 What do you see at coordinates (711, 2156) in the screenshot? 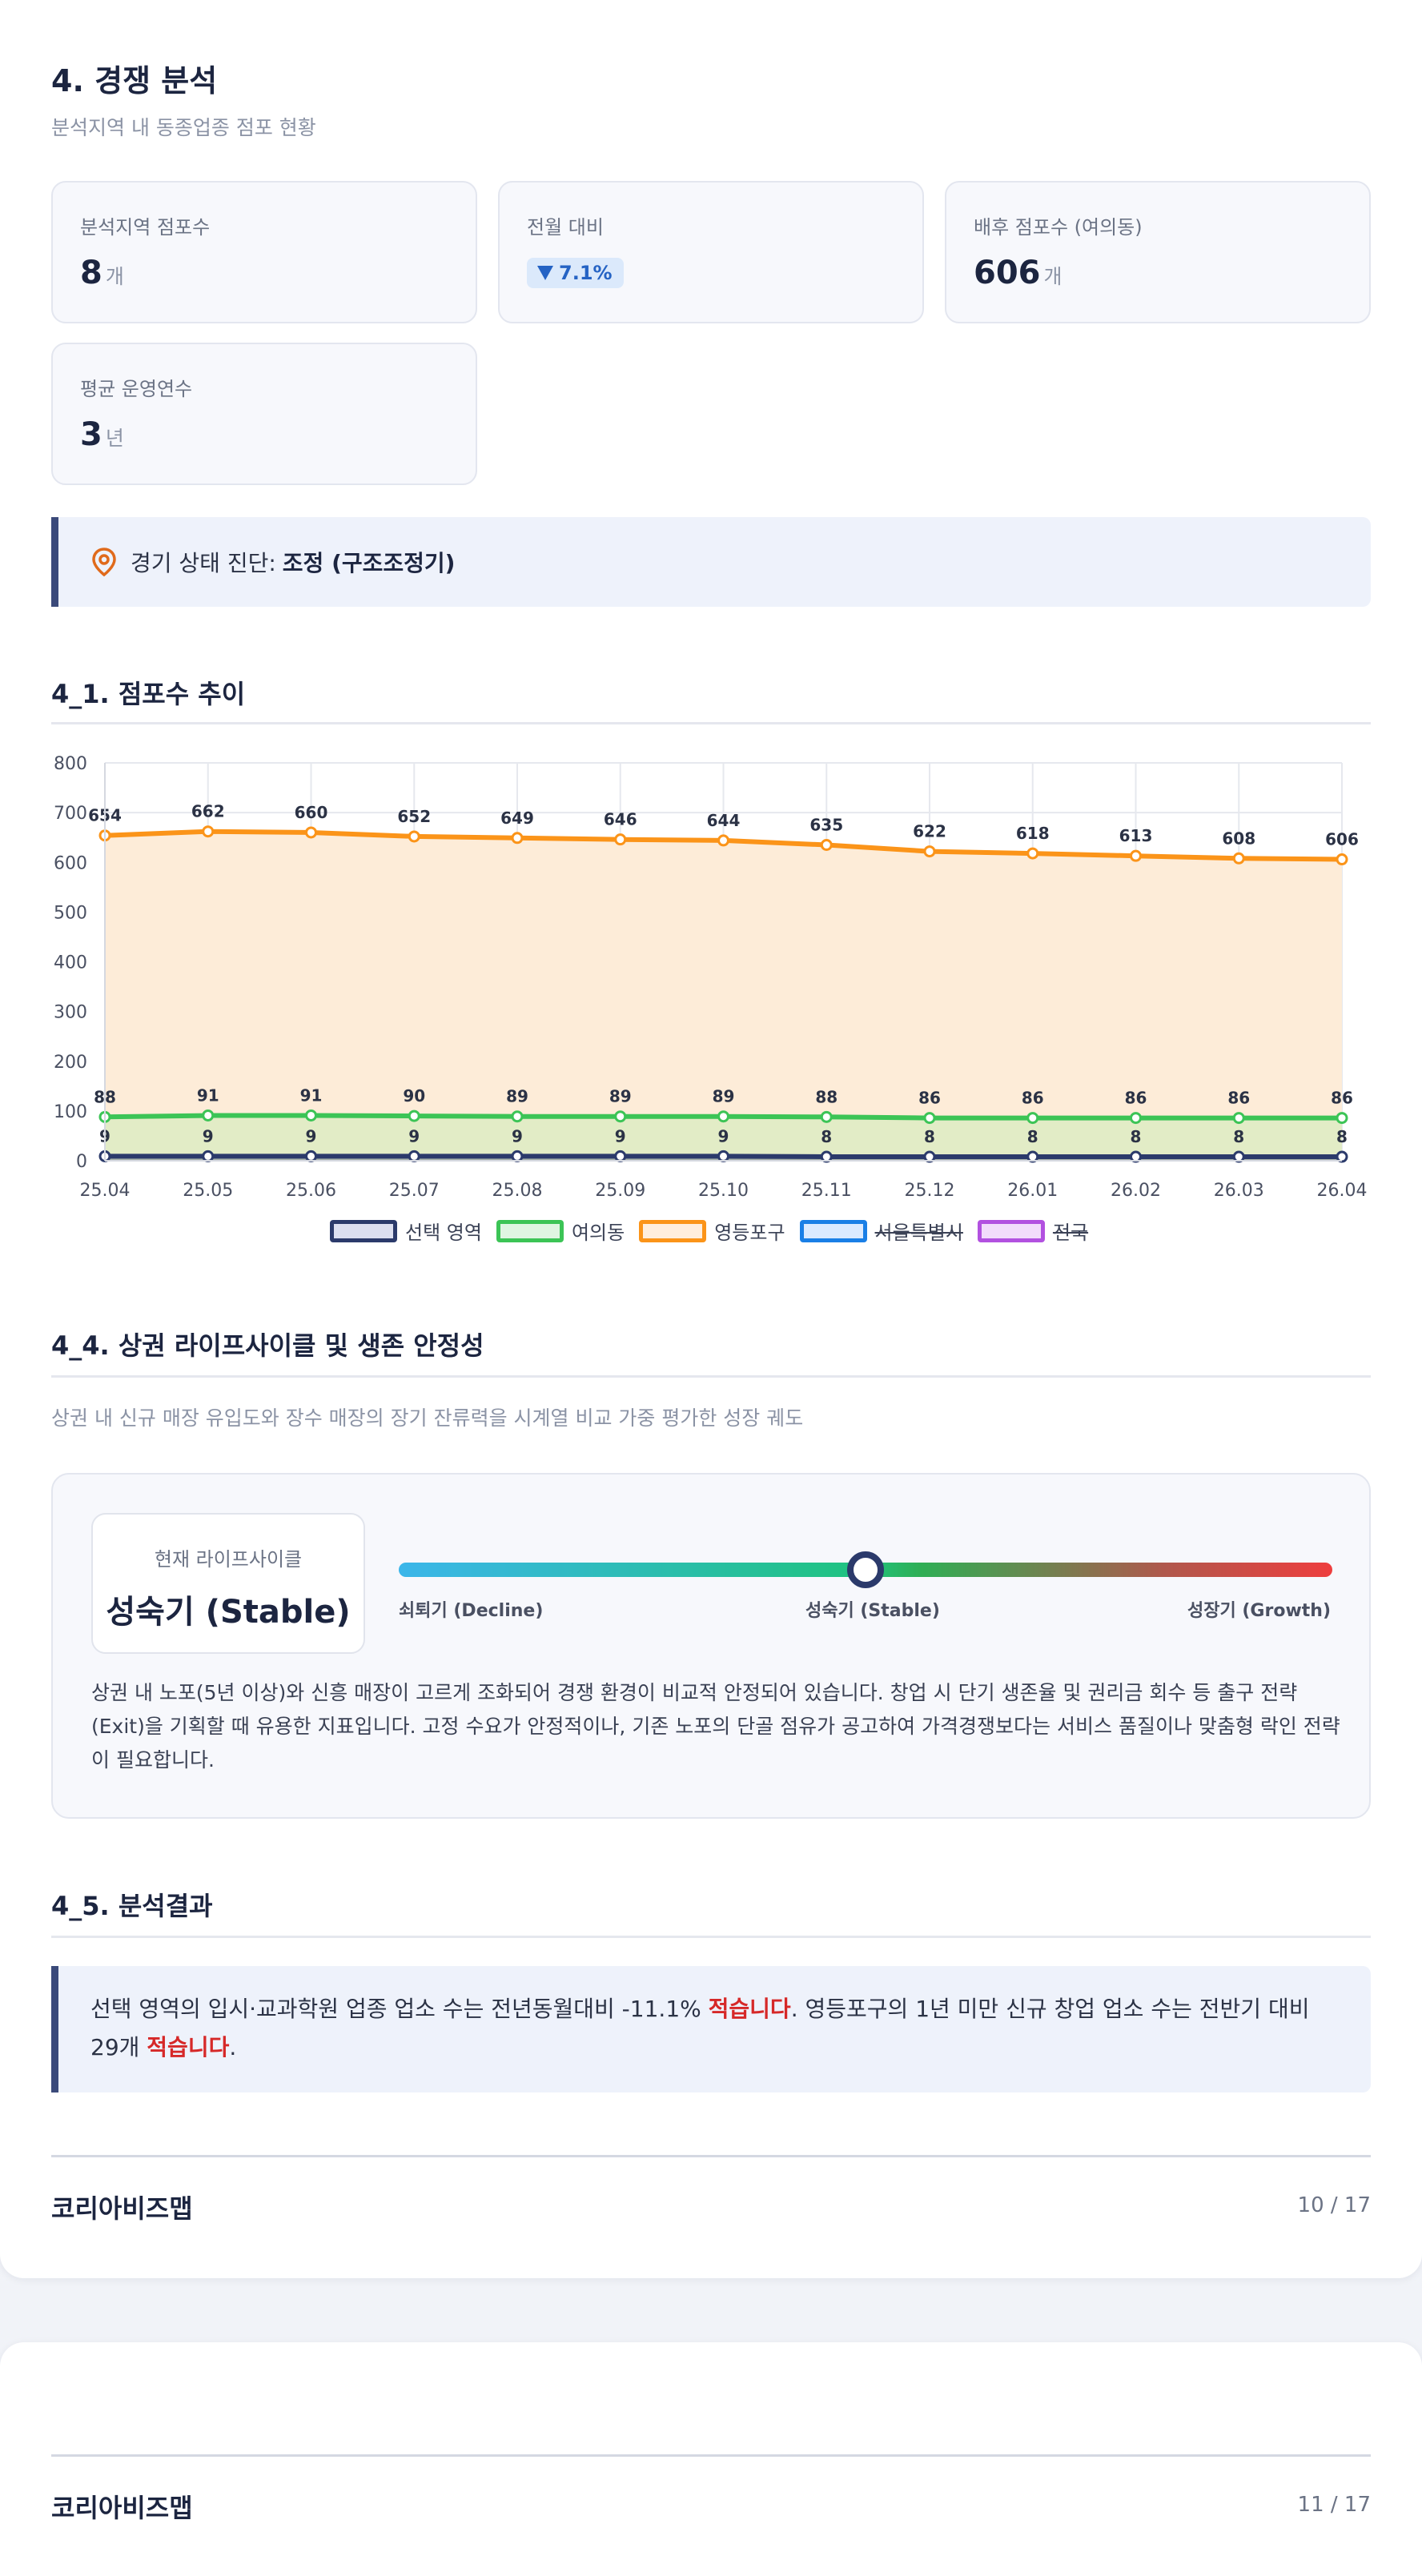
I see `footer-divider` at bounding box center [711, 2156].